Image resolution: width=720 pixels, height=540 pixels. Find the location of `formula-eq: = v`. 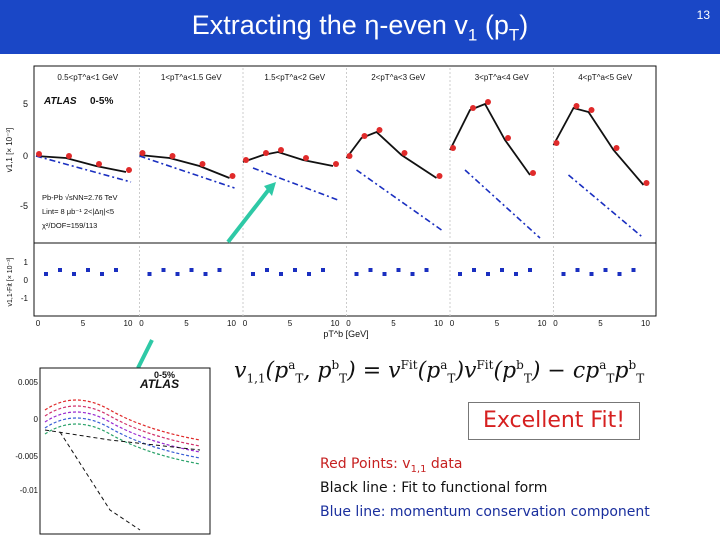

formula-eq: = v is located at coordinates (381, 371).